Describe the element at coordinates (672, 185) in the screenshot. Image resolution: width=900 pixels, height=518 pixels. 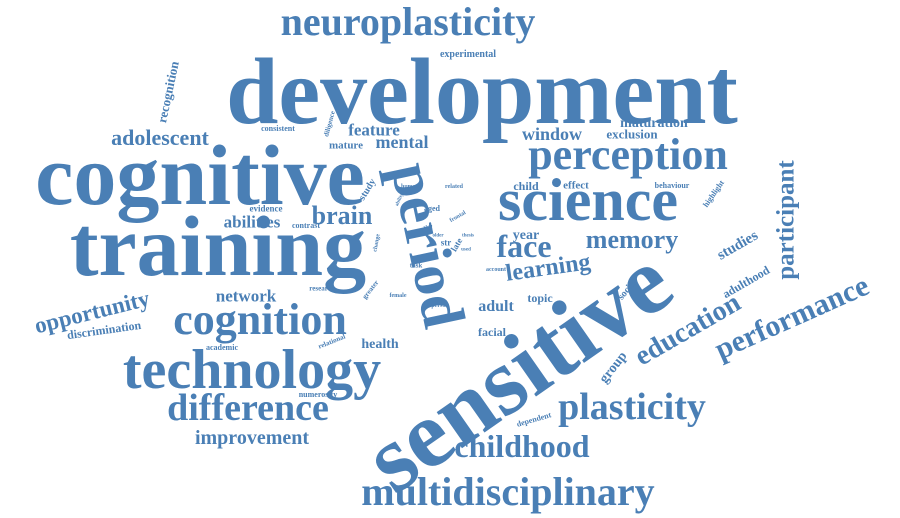
I see `word-behaviour: behaviour` at that location.